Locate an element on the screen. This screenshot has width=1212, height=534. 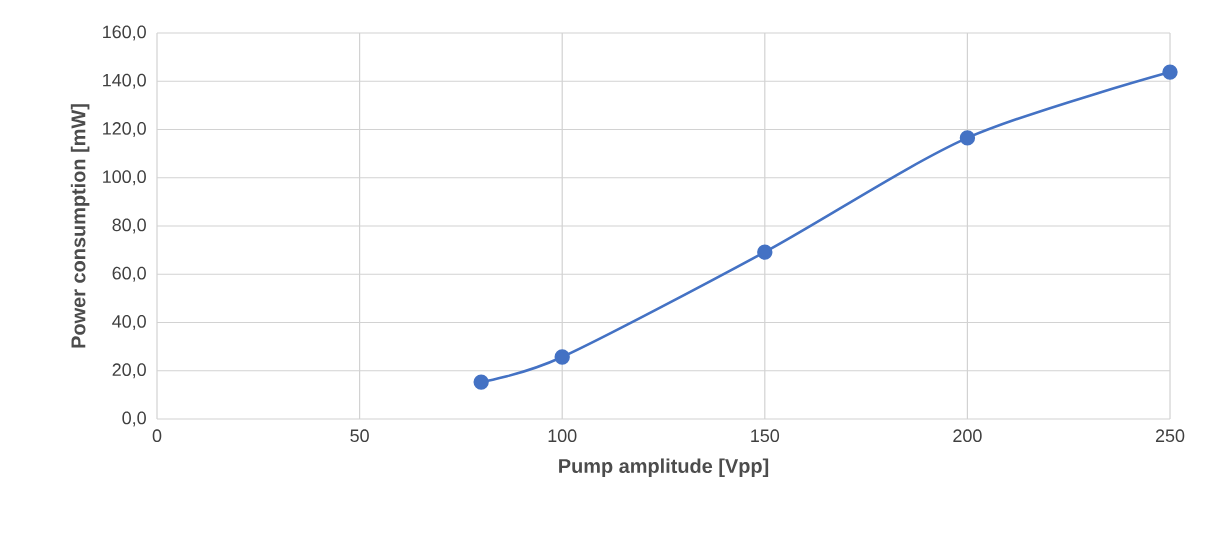
x-tick-label: 0 is located at coordinates (157, 436).